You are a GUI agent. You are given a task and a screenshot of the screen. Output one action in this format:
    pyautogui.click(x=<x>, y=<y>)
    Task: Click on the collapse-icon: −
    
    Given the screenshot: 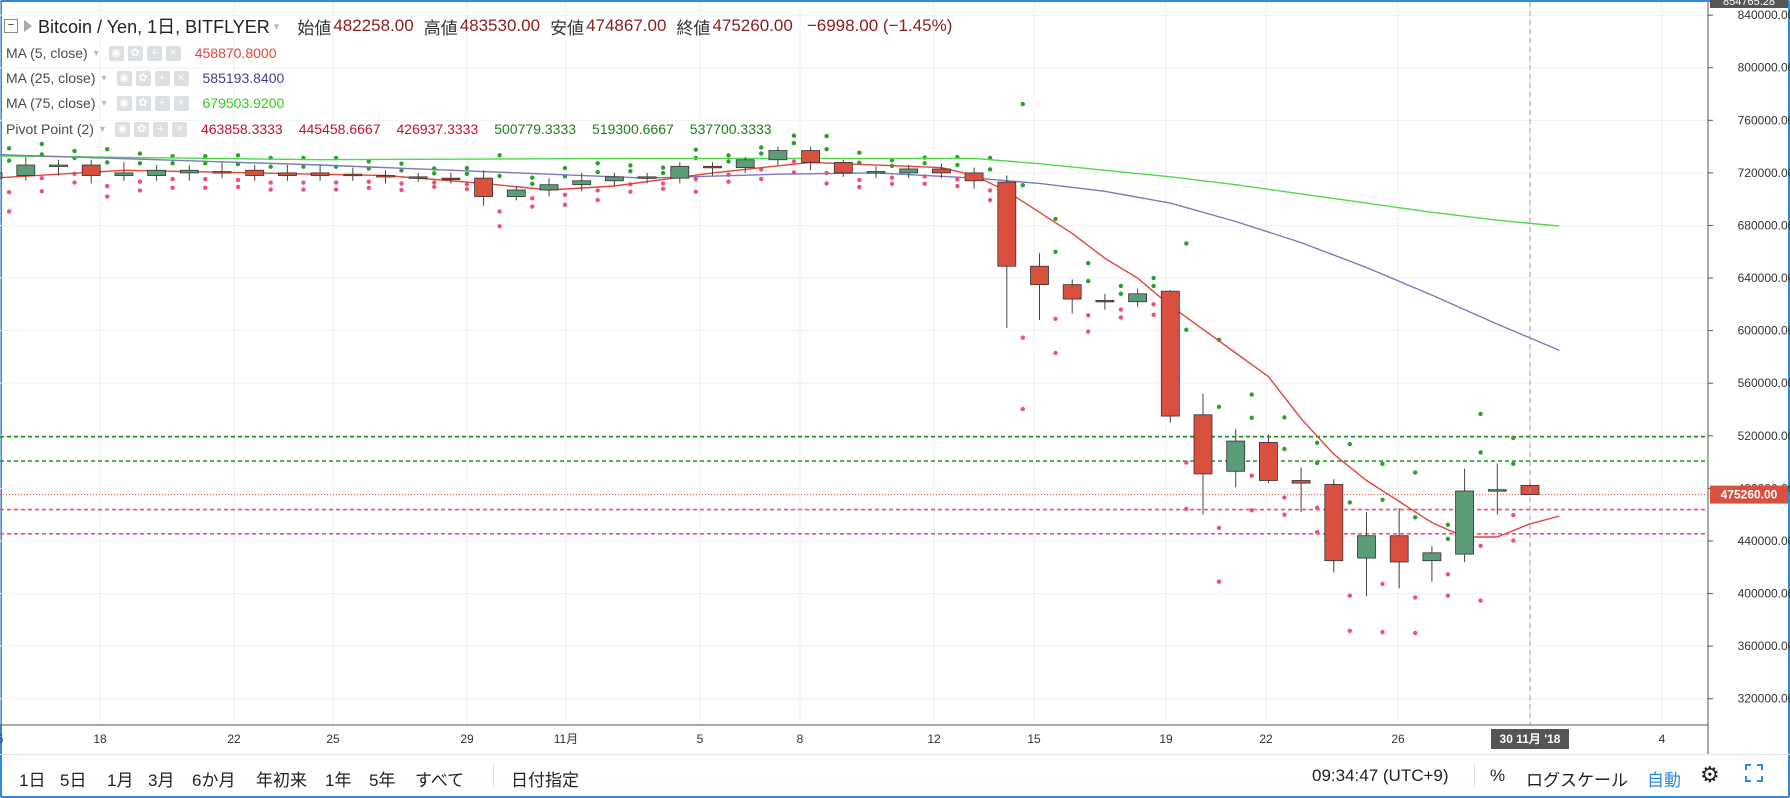 What is the action you would take?
    pyautogui.click(x=11, y=26)
    